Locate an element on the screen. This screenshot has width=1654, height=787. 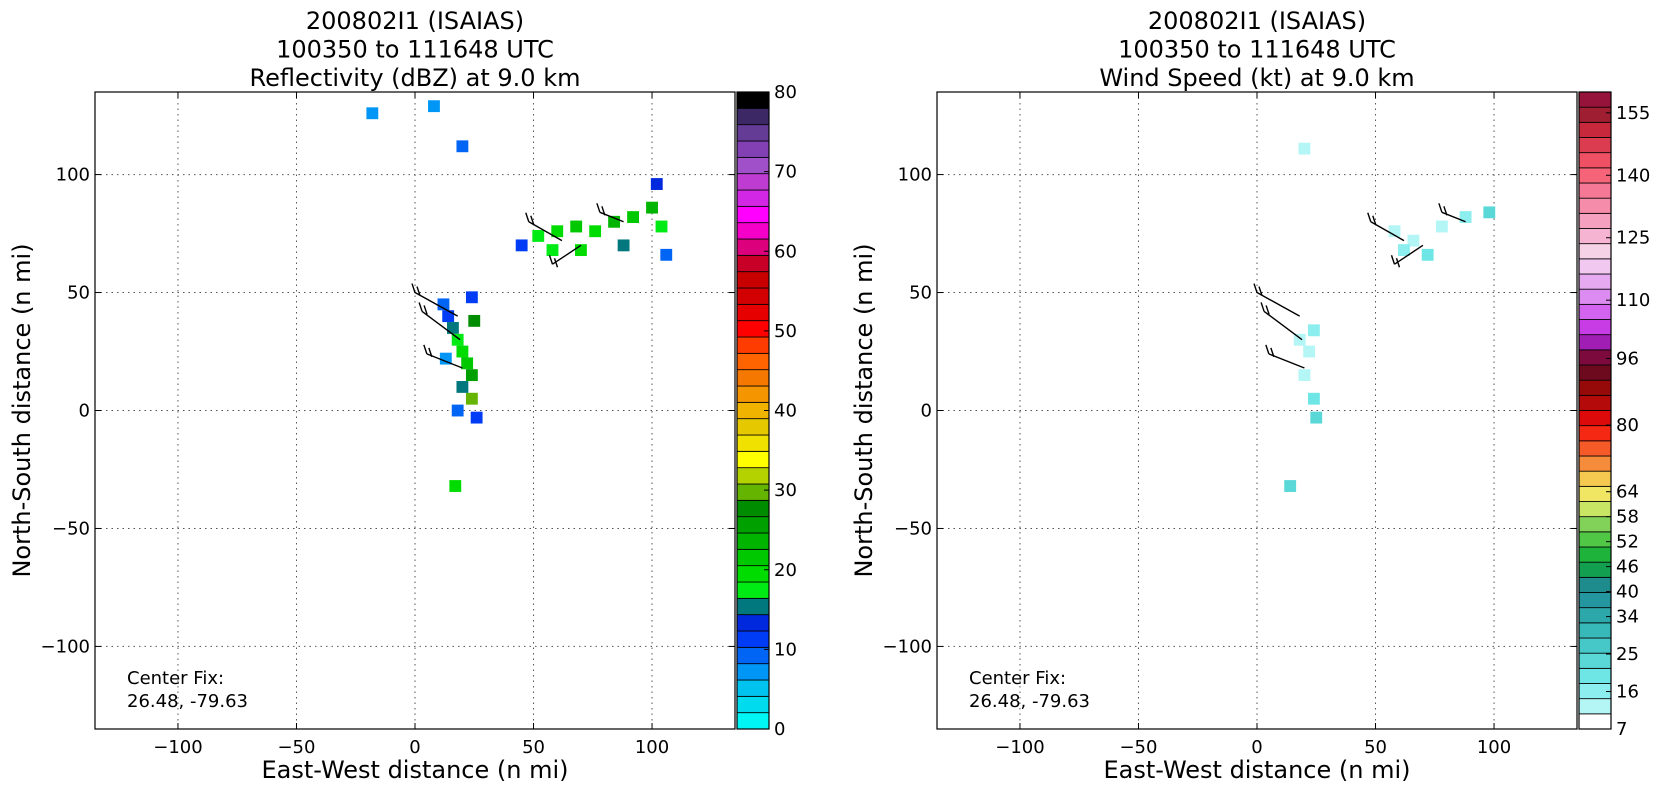
colorbar-tick-label: 30 is located at coordinates (785, 490).